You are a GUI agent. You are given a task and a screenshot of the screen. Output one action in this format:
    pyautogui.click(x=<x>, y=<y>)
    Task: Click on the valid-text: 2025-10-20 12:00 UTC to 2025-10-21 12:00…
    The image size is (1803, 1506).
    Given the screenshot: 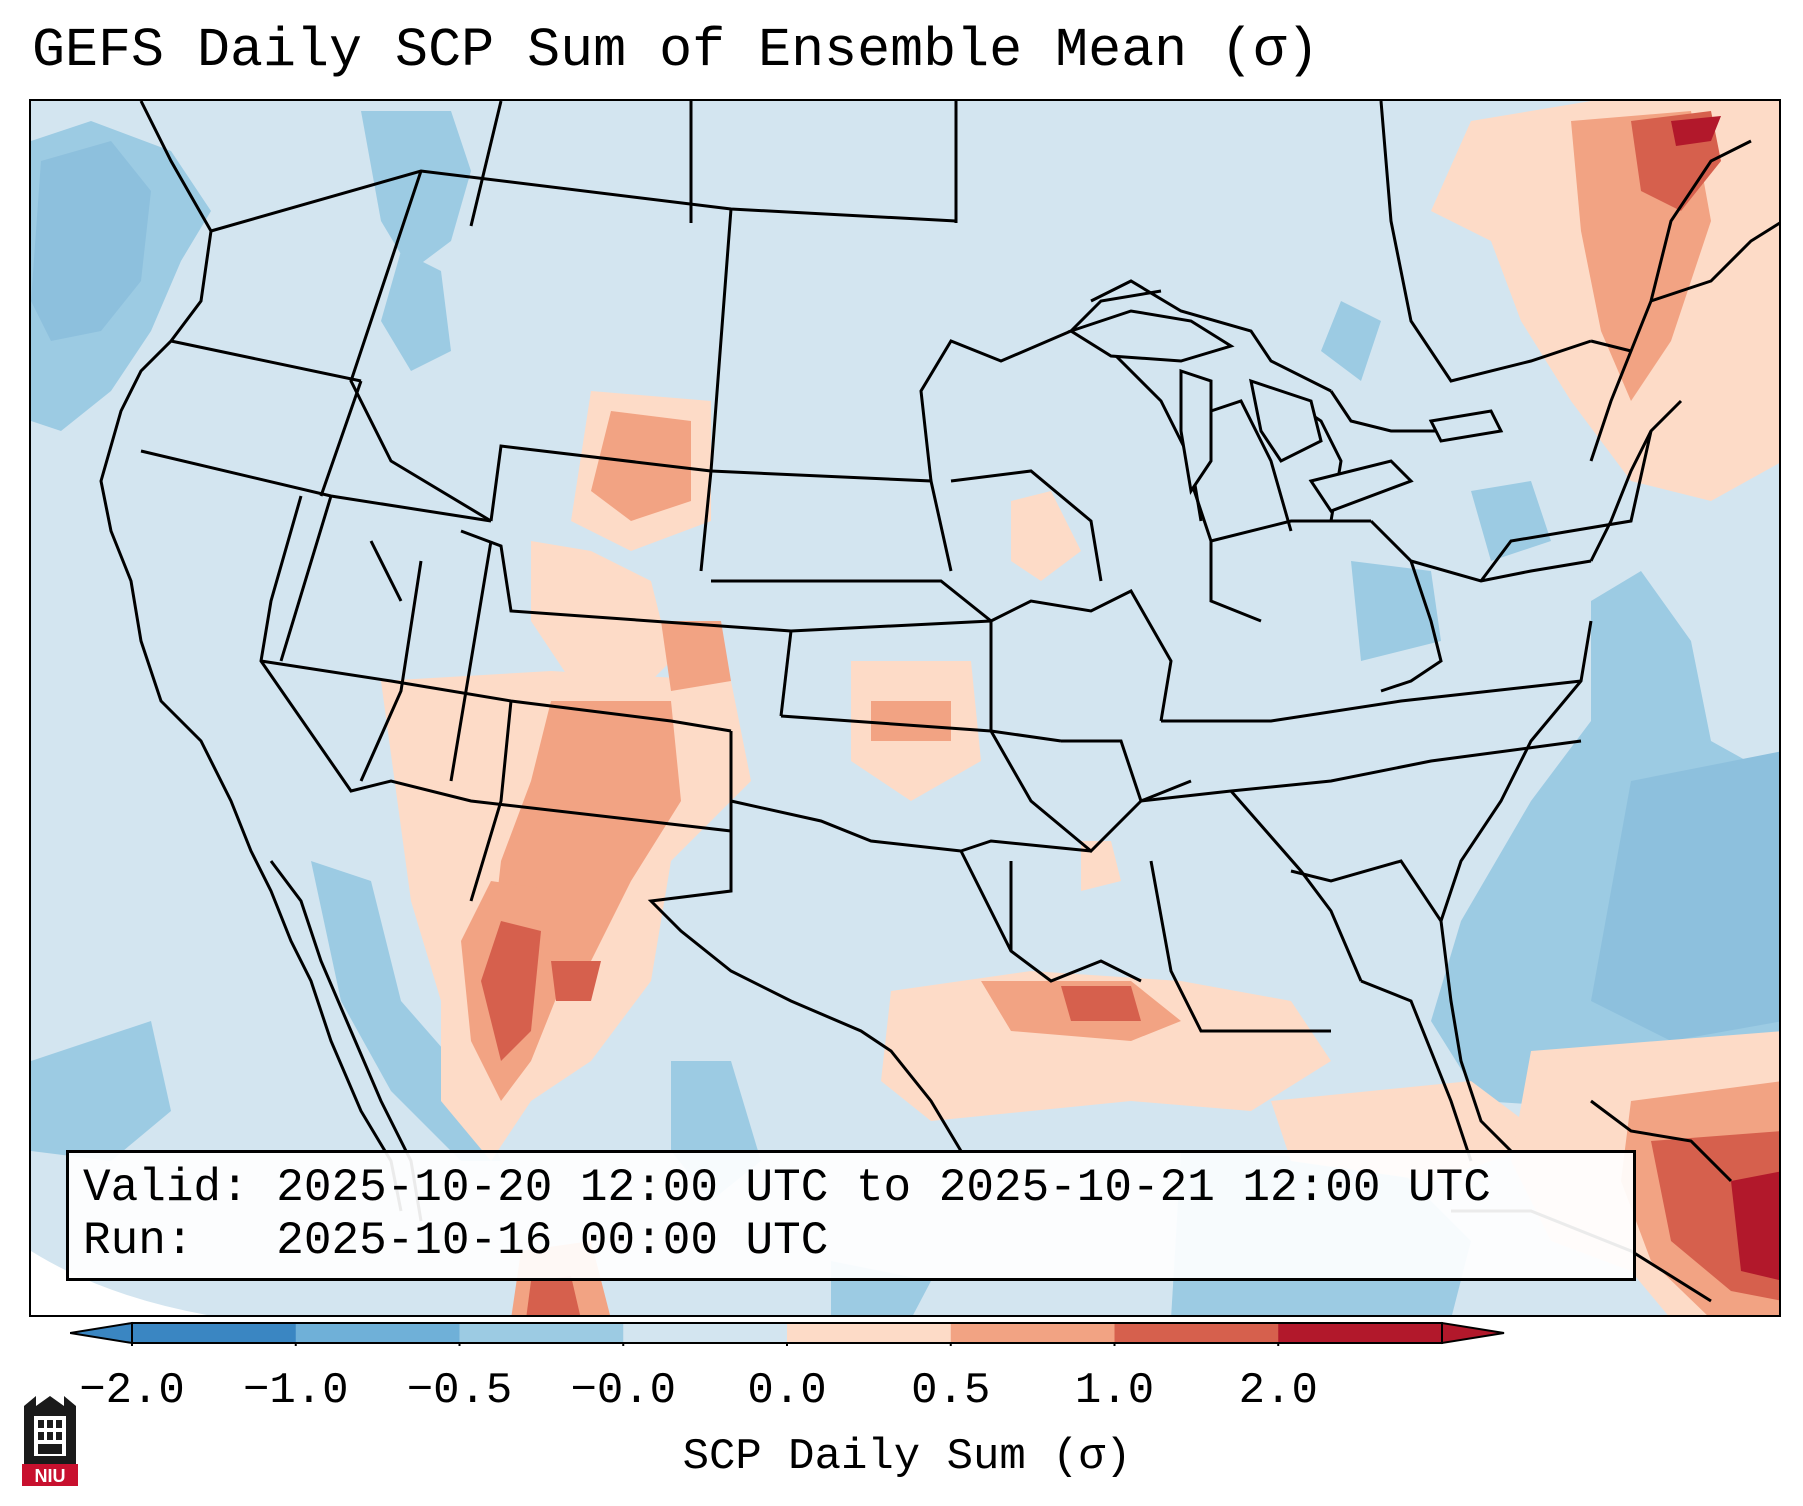 What is the action you would take?
    pyautogui.click(x=883, y=1188)
    